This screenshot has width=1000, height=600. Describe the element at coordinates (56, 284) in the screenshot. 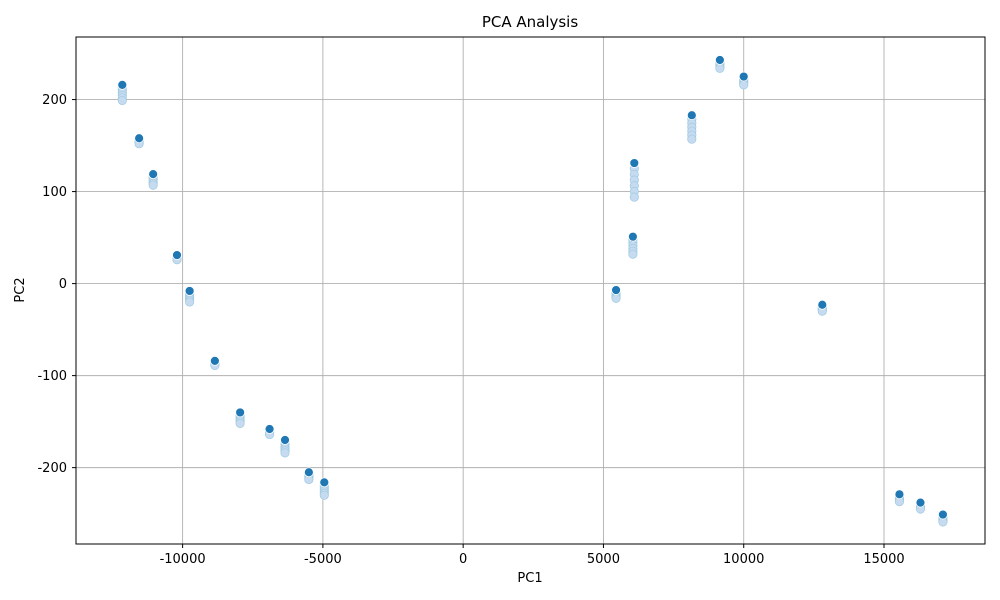

I see `y-axis-ticks: -200 -100 0 100 200` at that location.